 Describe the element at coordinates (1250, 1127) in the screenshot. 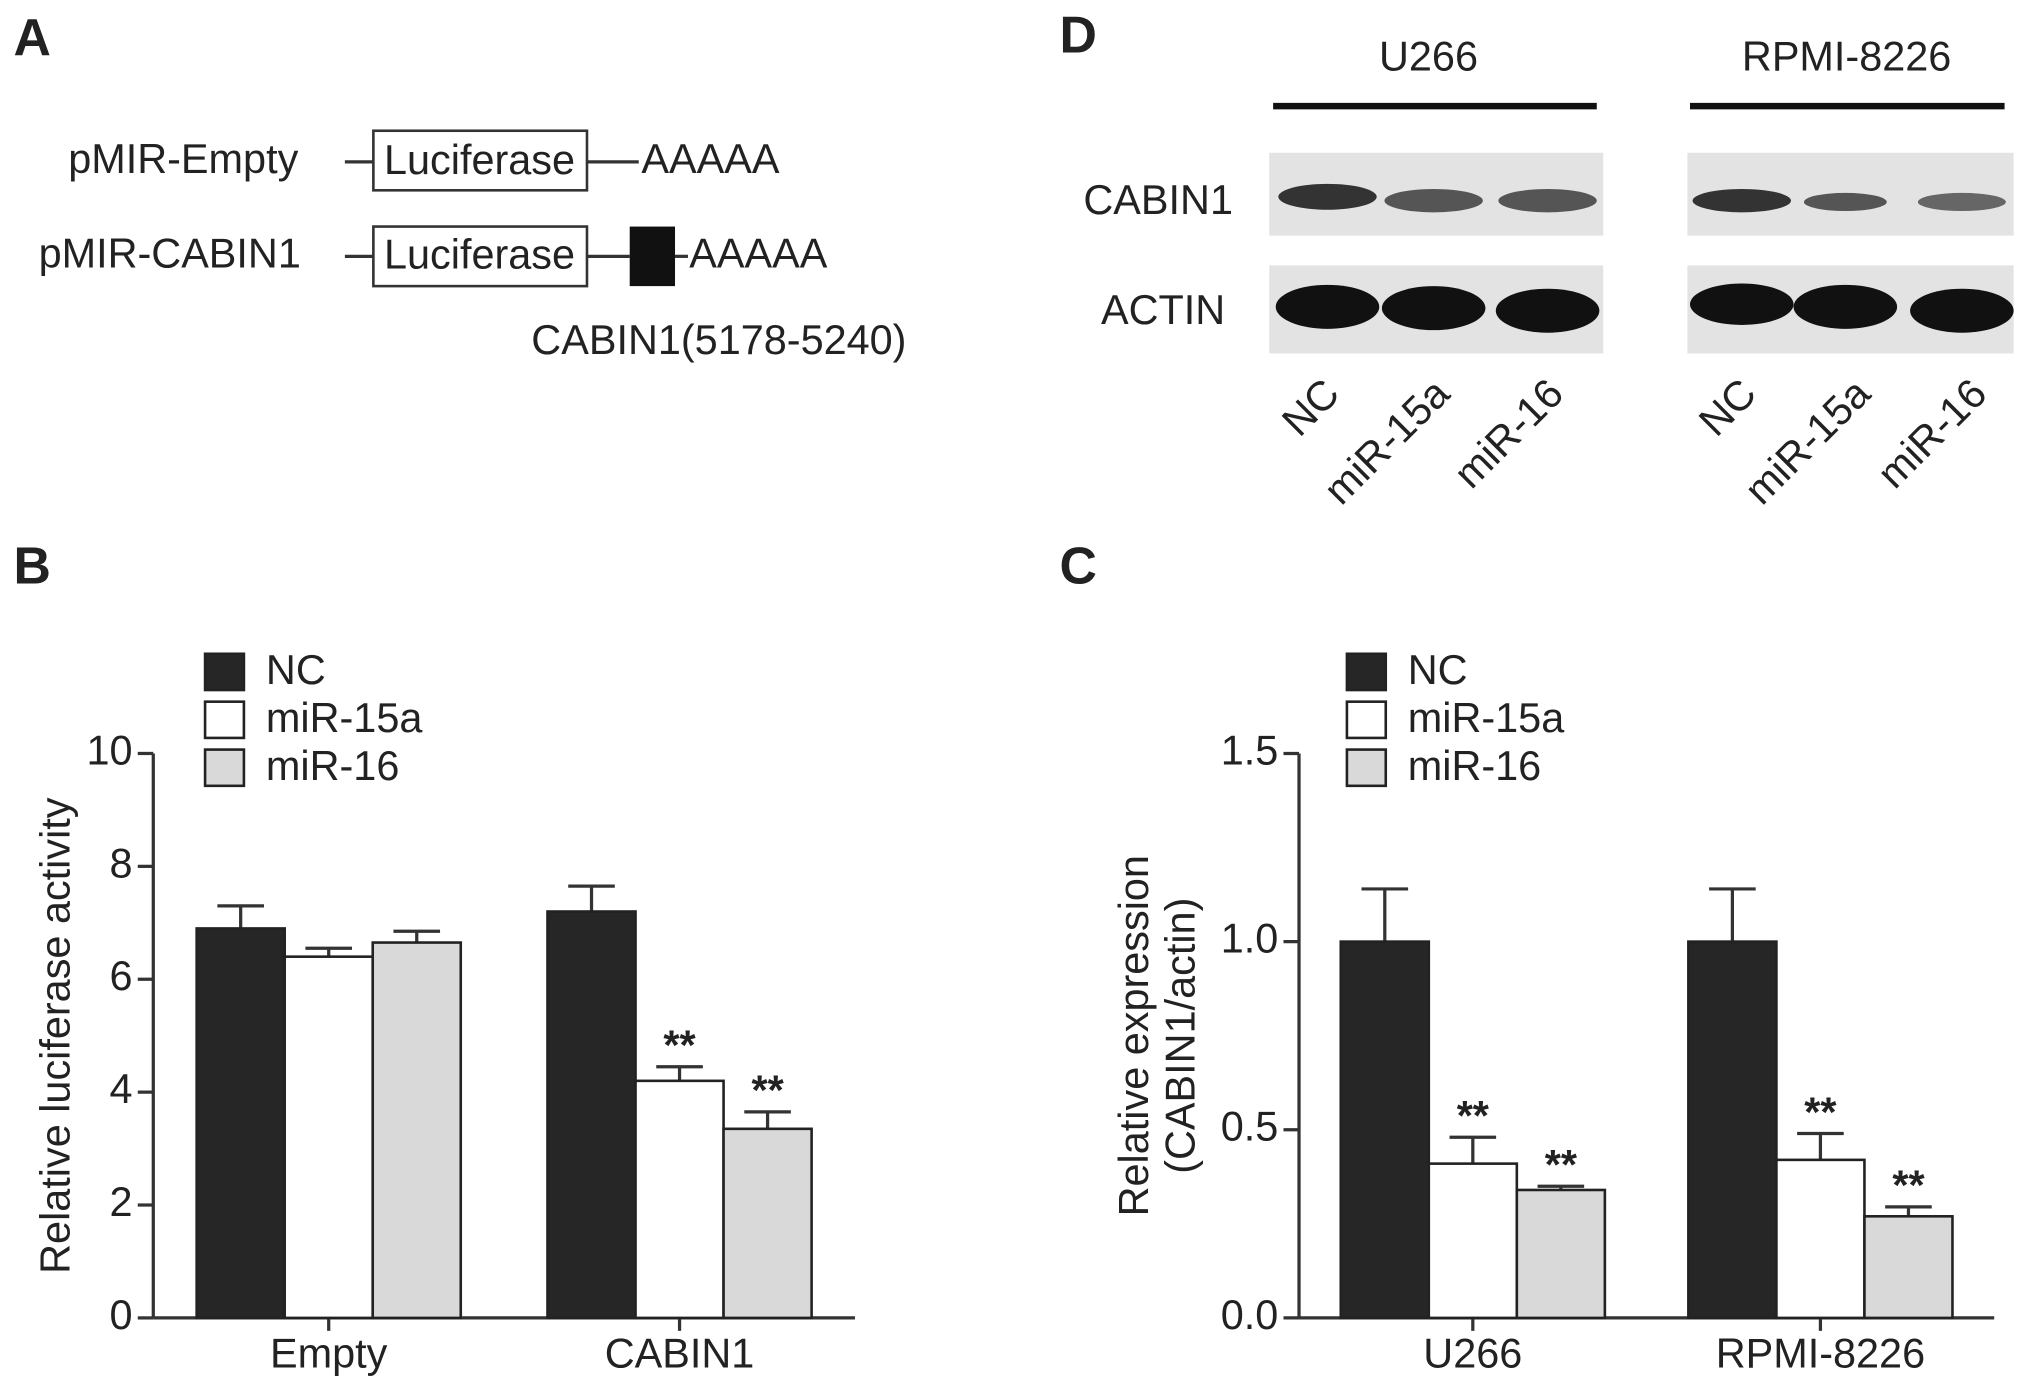

I see `y-tick-label: 0.5` at that location.